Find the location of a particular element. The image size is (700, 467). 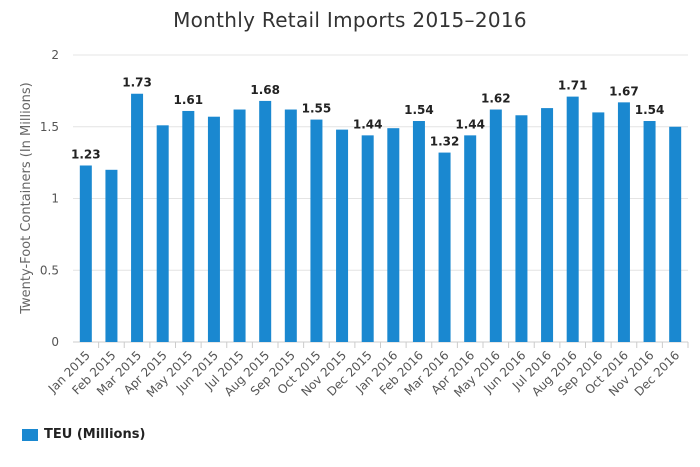

y-tick-label: 2 is located at coordinates (55, 55).